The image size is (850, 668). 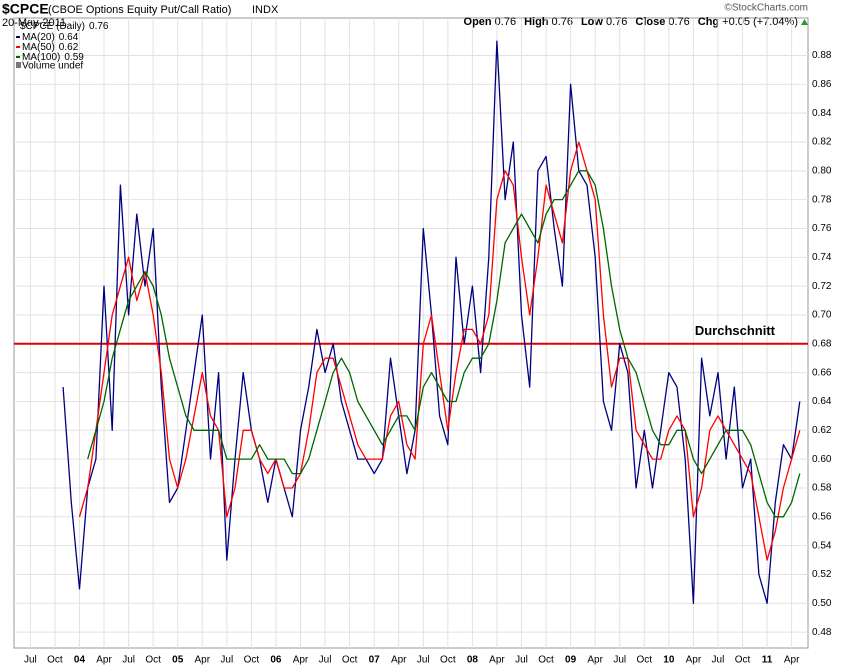 I want to click on legend-entry: MA(100) 0.59, so click(x=53, y=57).